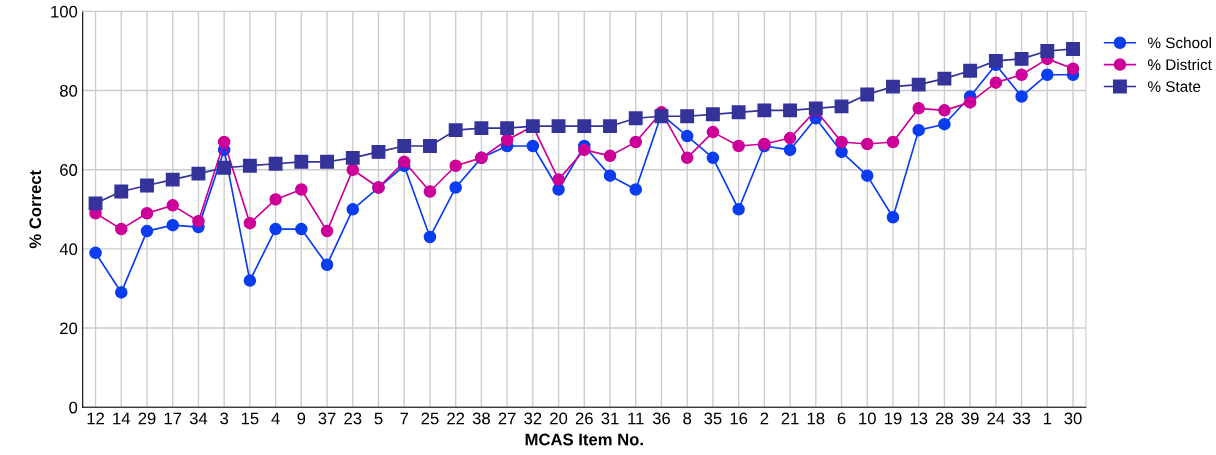 This screenshot has height=455, width=1216. I want to click on x-tick-label: 32, so click(533, 418).